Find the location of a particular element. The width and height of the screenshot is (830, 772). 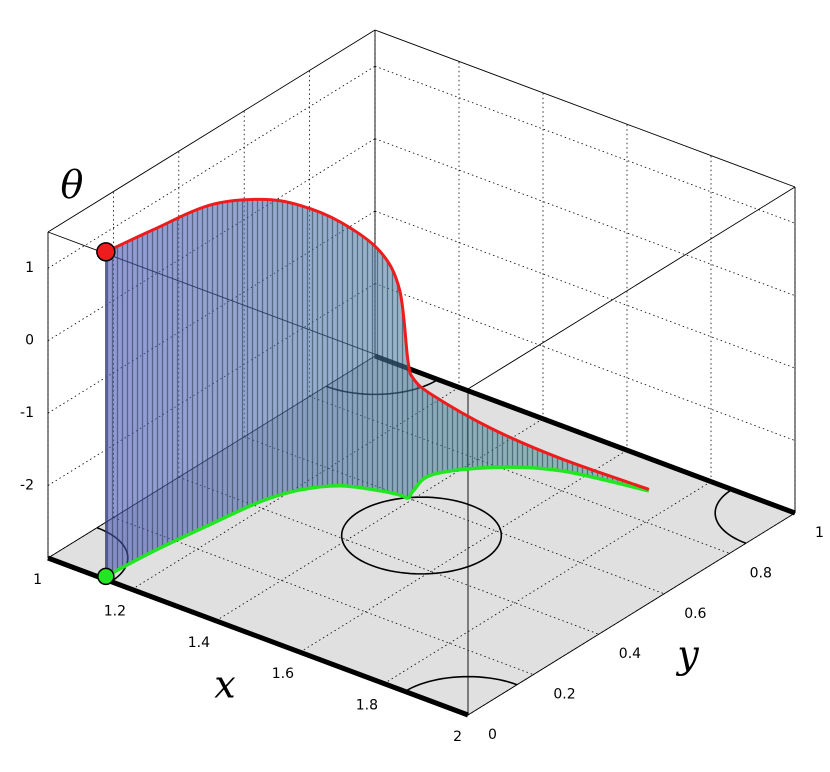

z-tick-label: 1 is located at coordinates (29, 268).